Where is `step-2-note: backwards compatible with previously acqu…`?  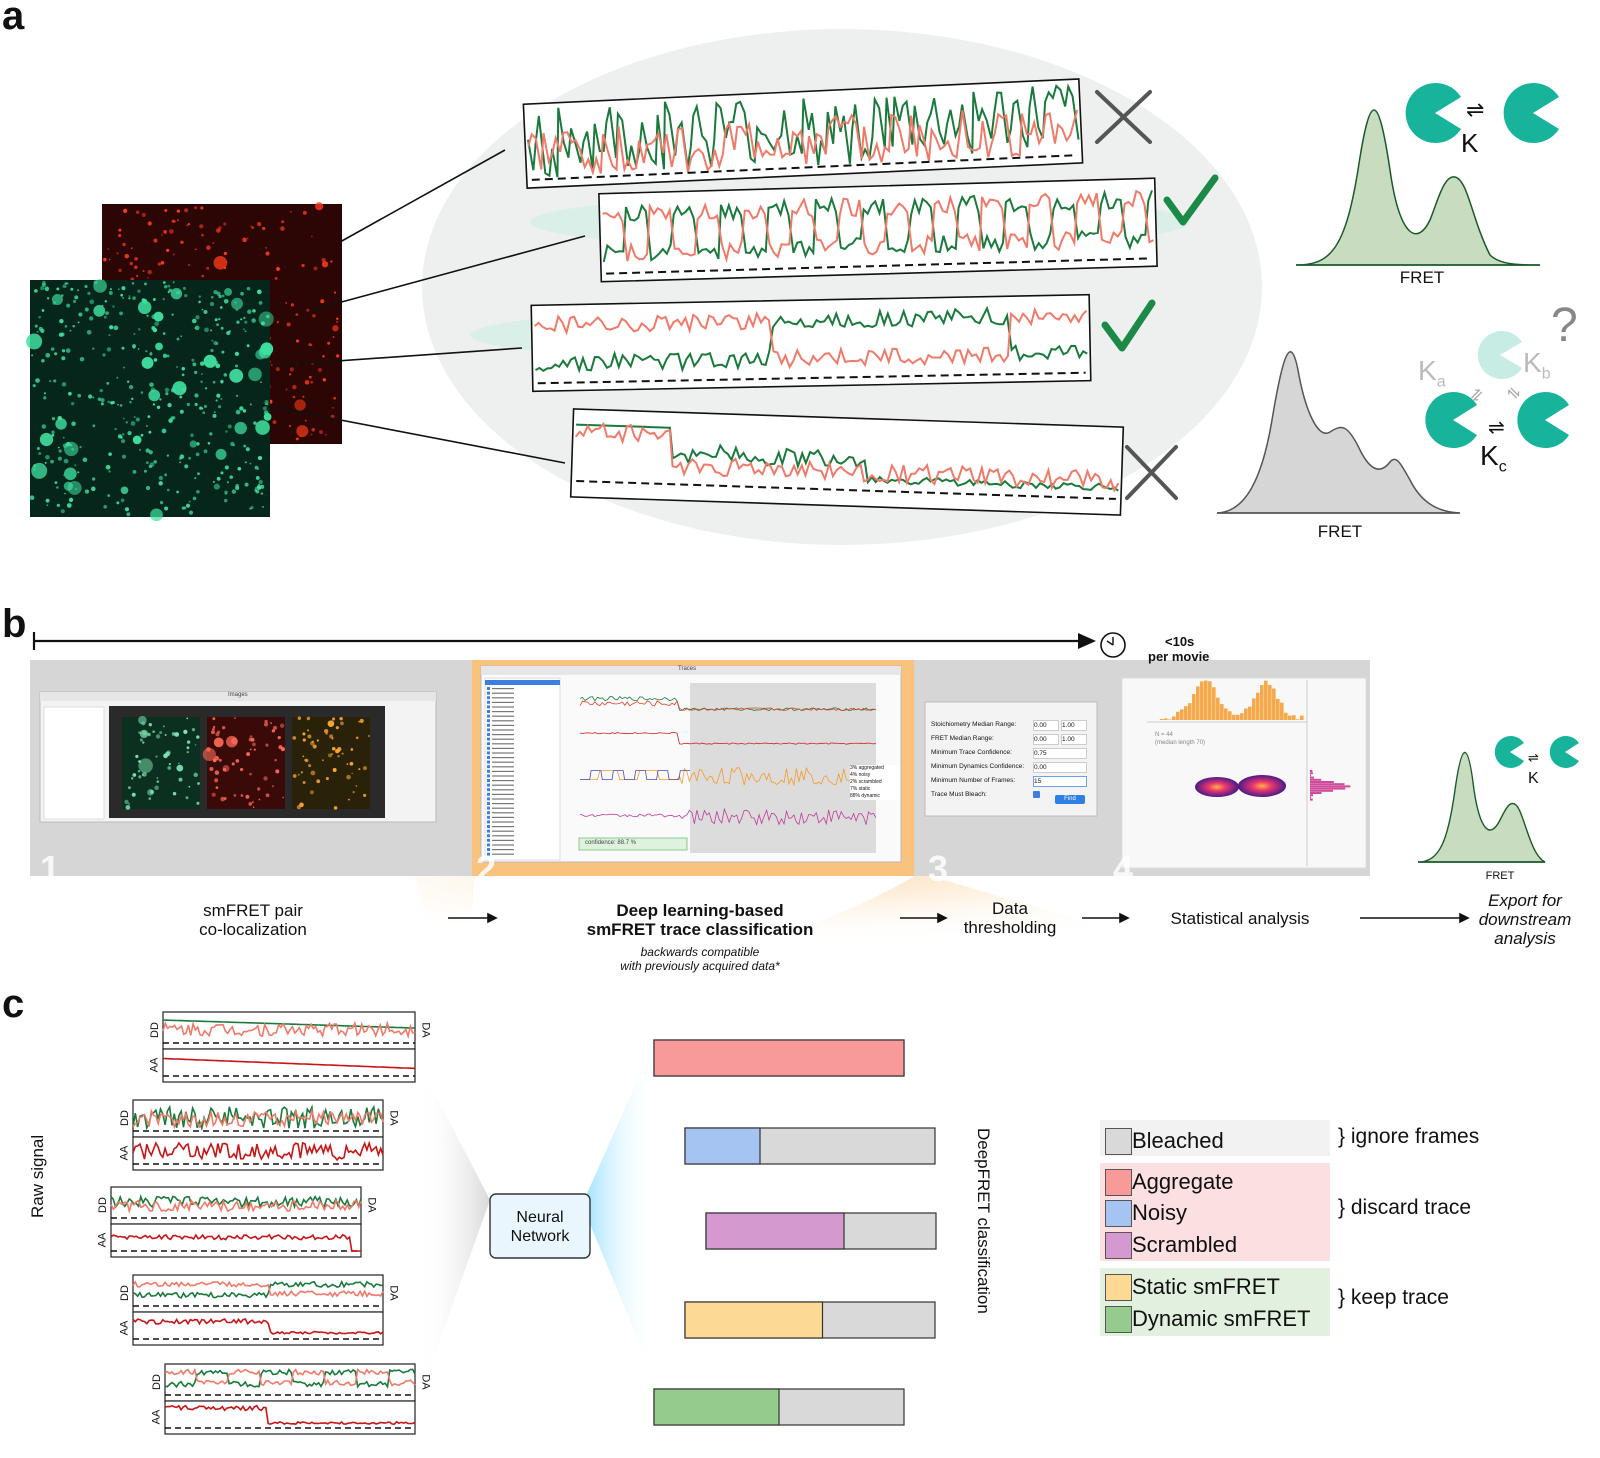
step-2-note: backwards compatible with previously acqu… is located at coordinates (700, 959).